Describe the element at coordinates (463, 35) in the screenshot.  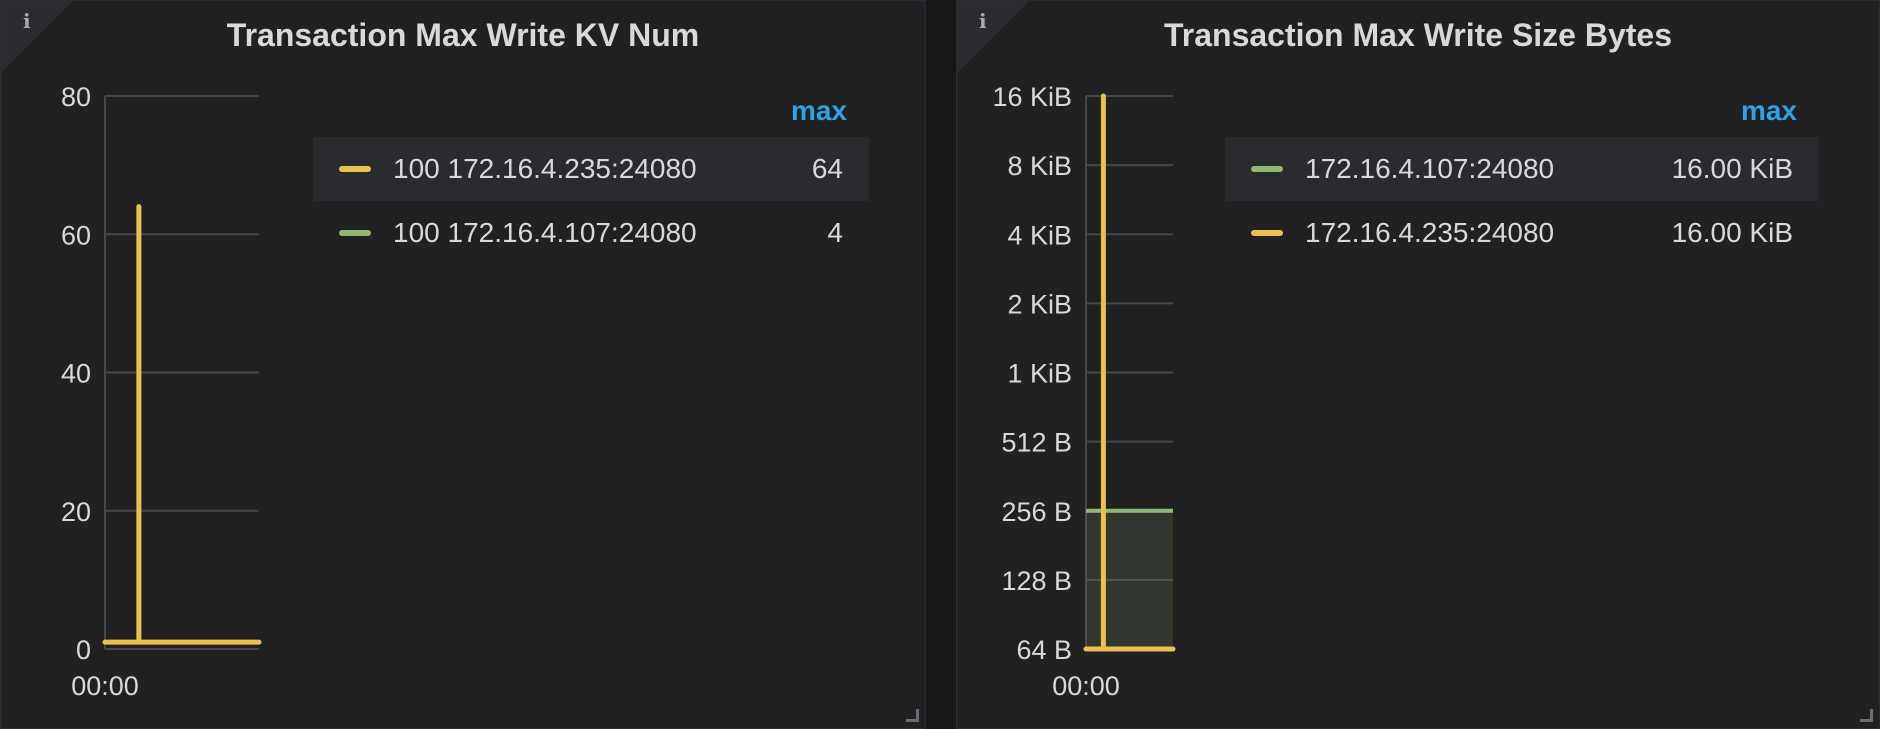
I see `panel-title: Transaction Max Write KV Num` at that location.